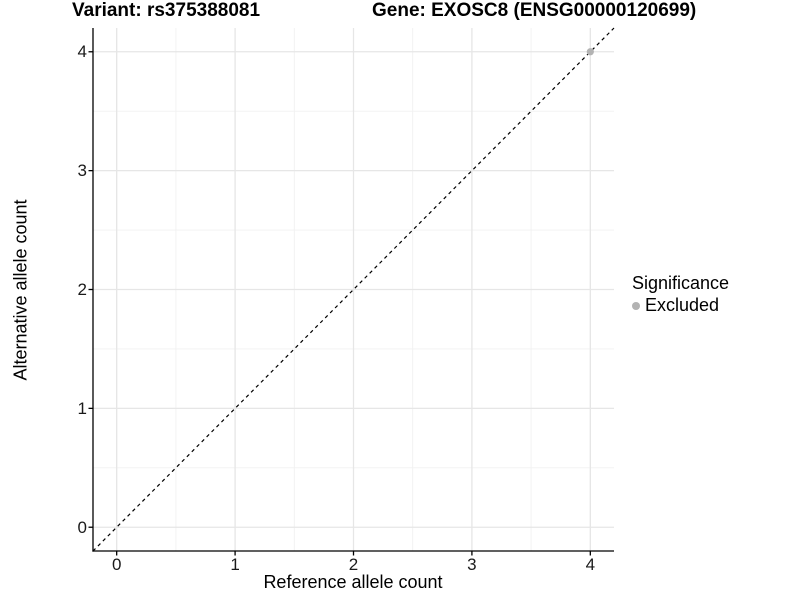 The width and height of the screenshot is (800, 600). I want to click on data-point-excluded, so click(590, 52).